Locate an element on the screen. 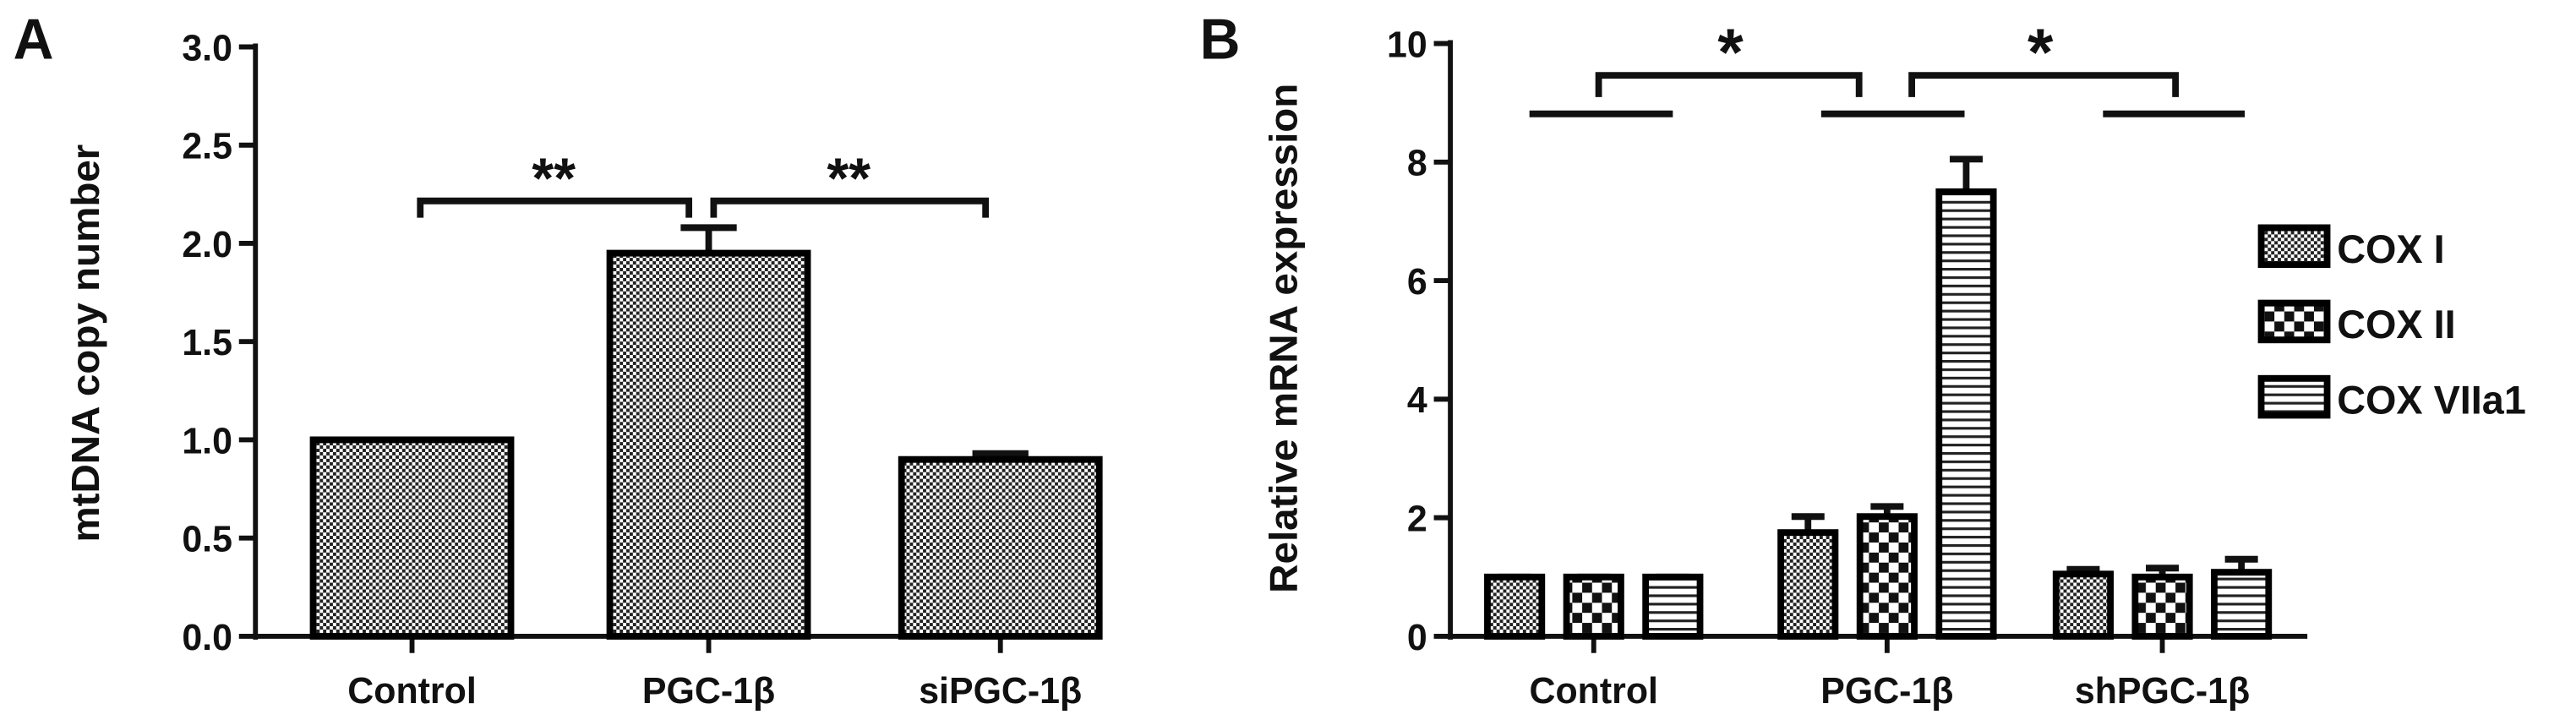 The height and width of the screenshot is (720, 2576). legend-label: COX II is located at coordinates (2396, 324).